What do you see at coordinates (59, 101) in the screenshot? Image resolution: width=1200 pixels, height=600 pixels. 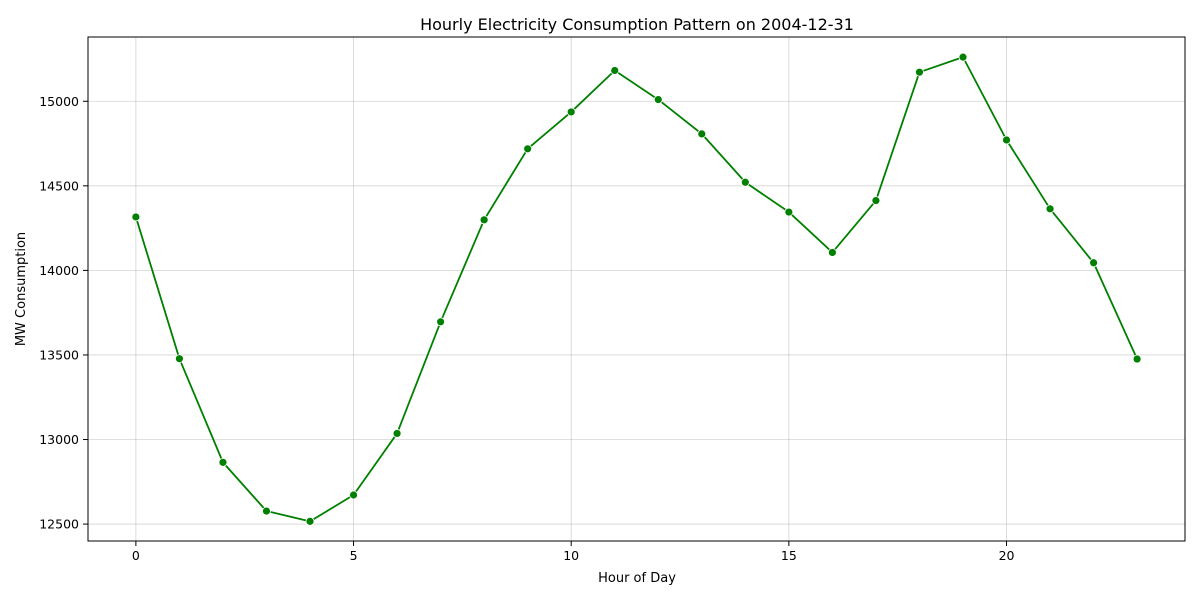 I see `y-tick-label: 15000` at bounding box center [59, 101].